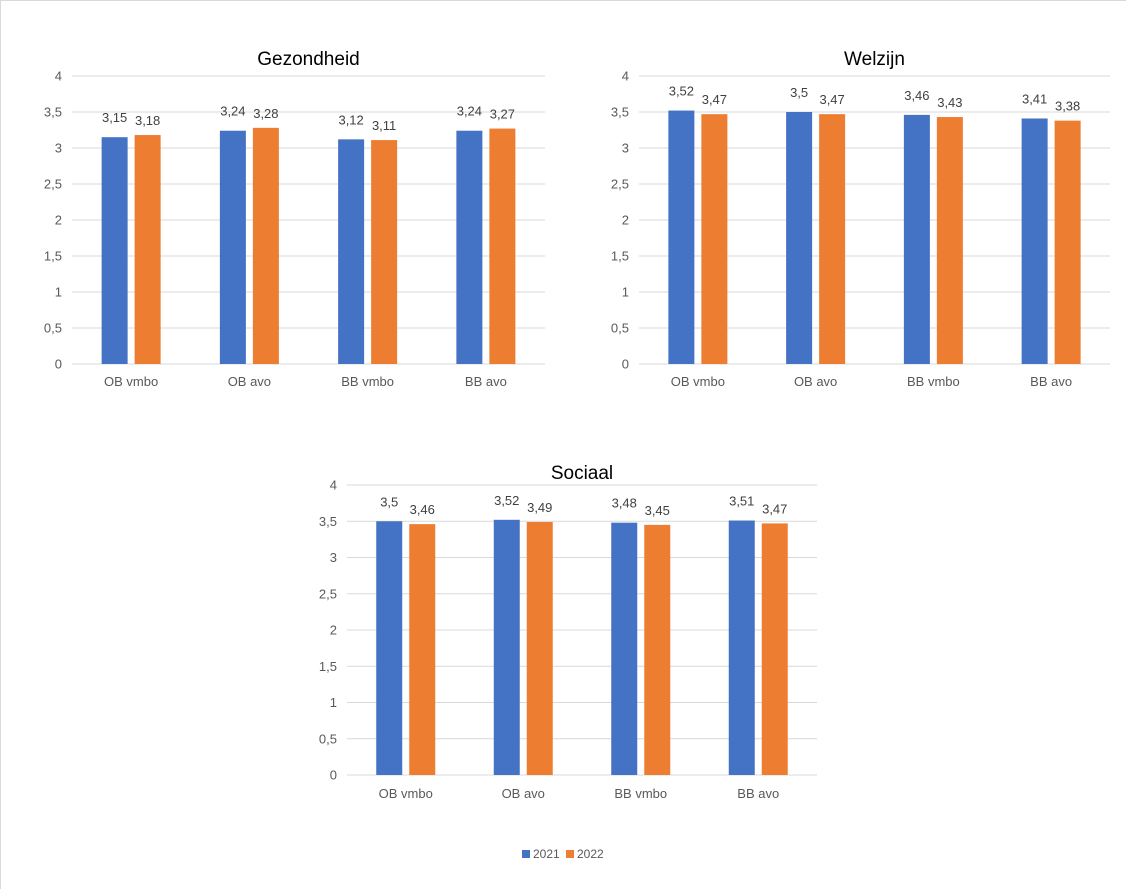  I want to click on legend-label-2022: 2022, so click(590, 854).